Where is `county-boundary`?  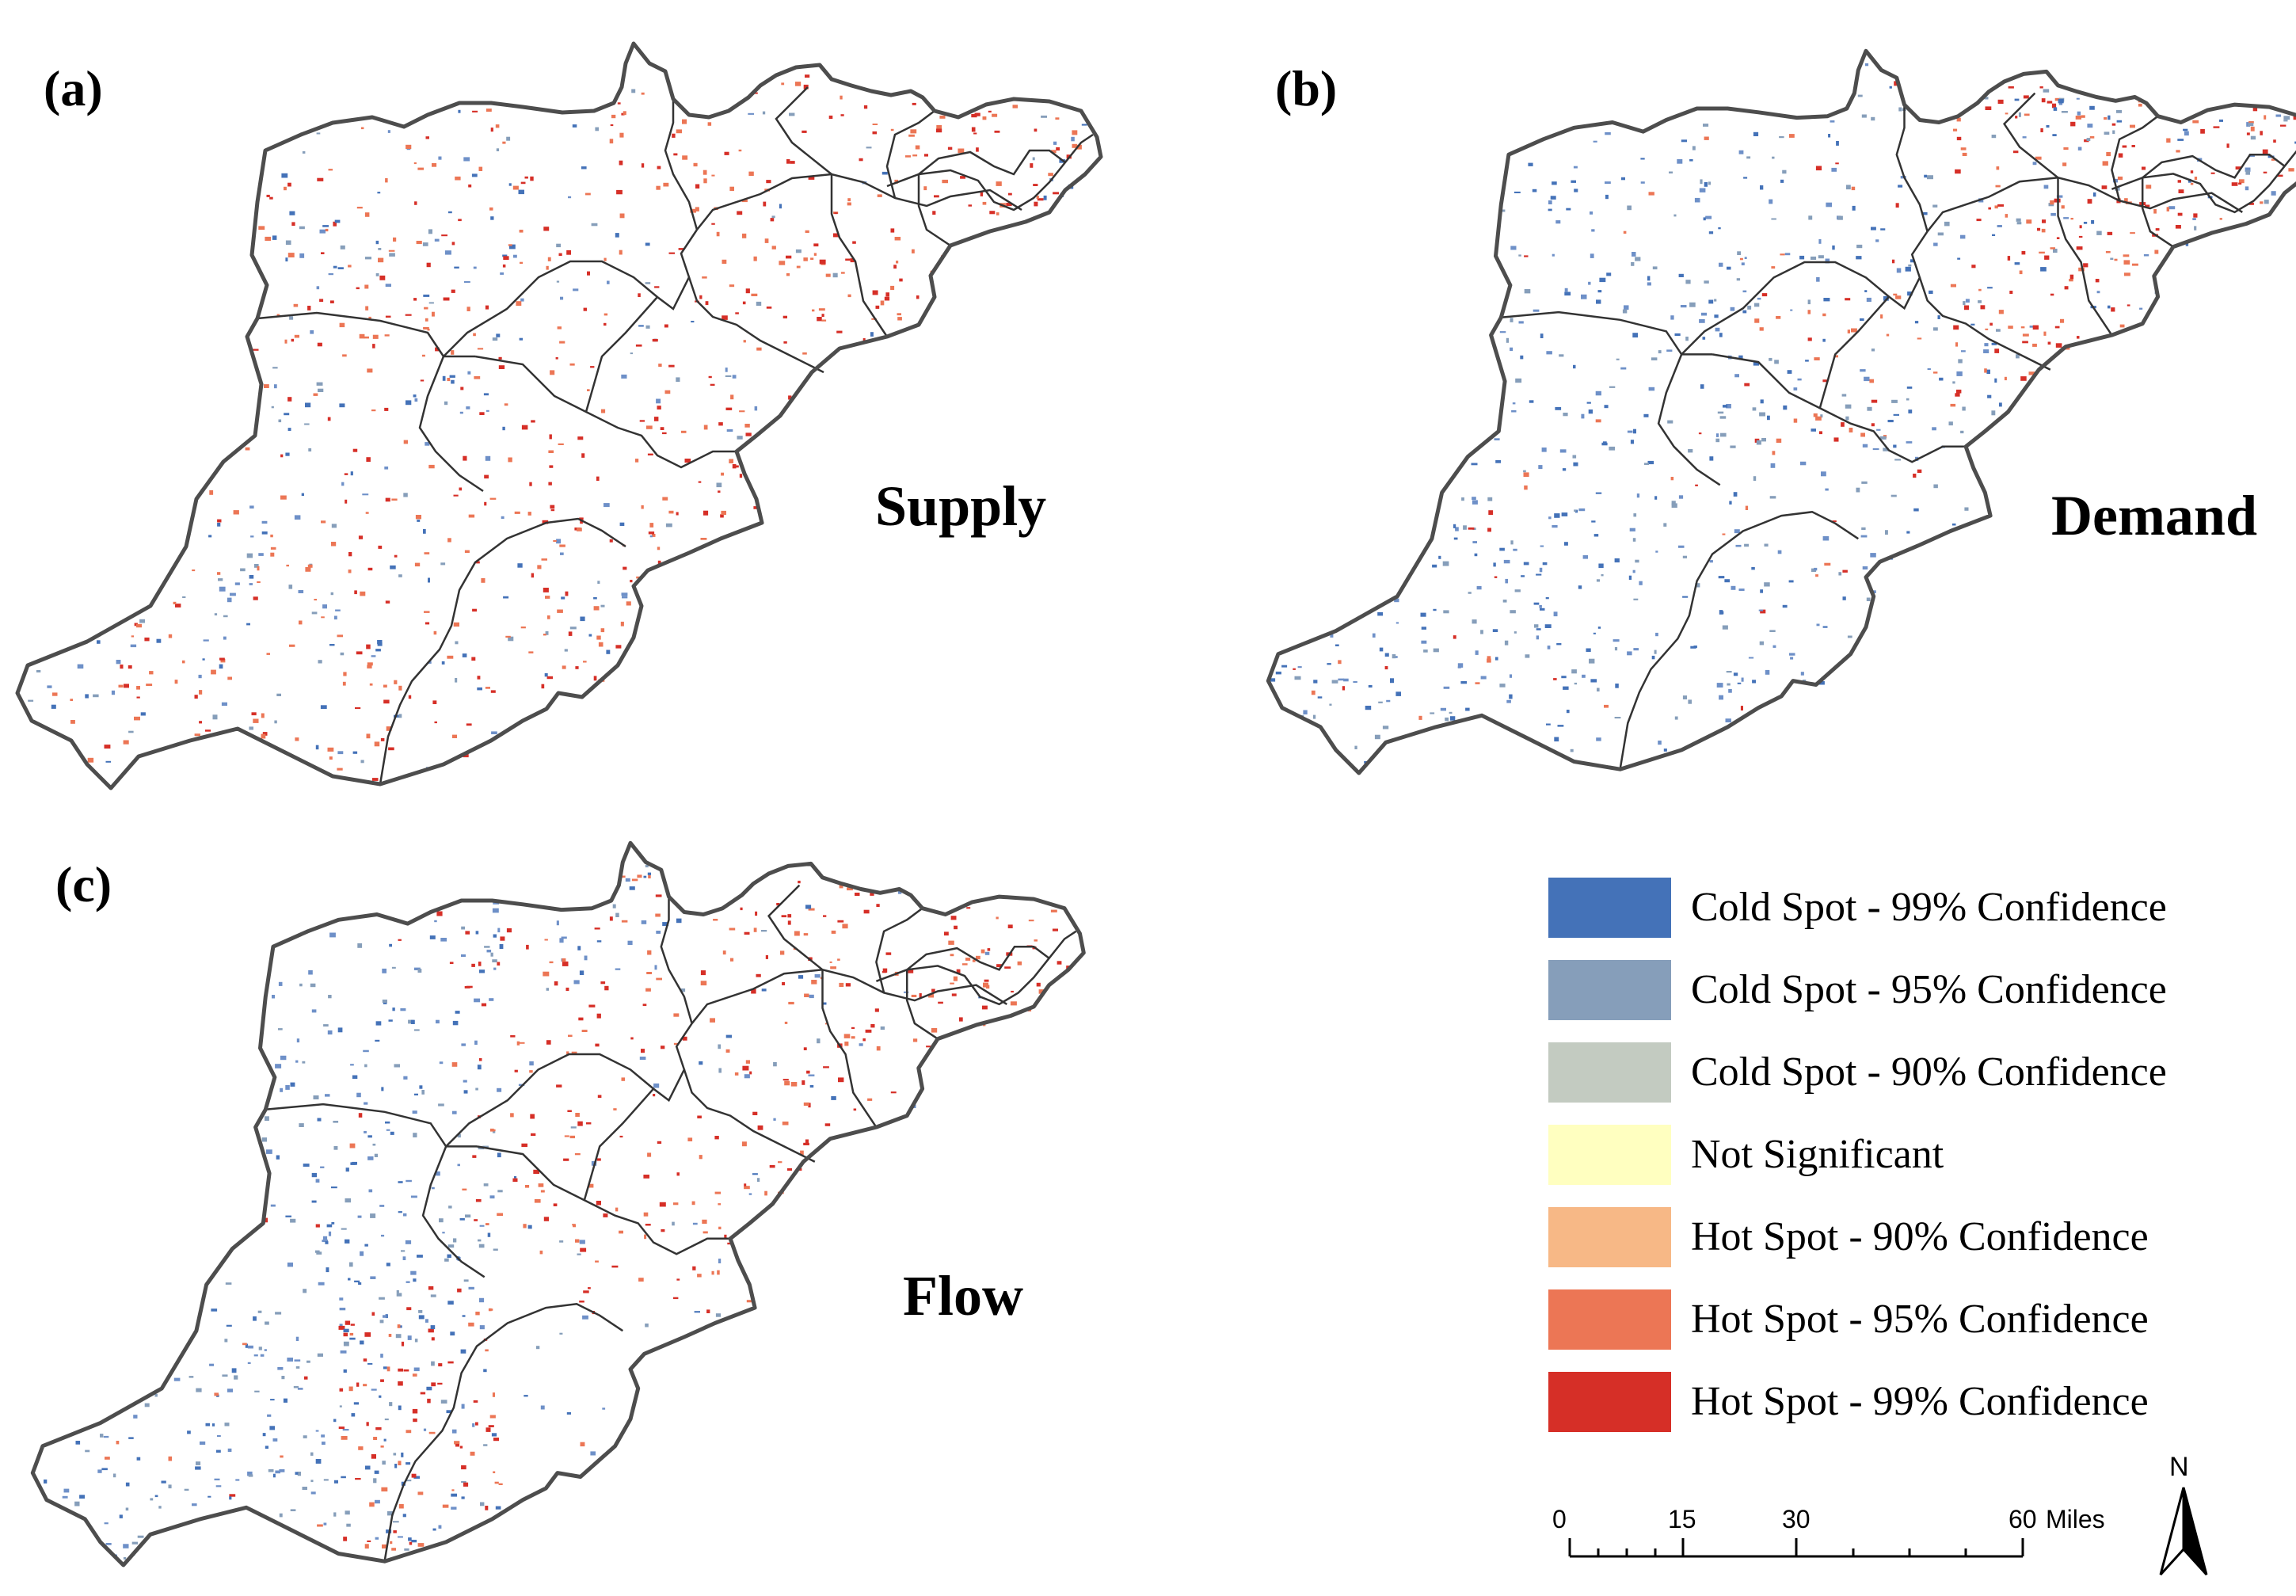 county-boundary is located at coordinates (371, 1125).